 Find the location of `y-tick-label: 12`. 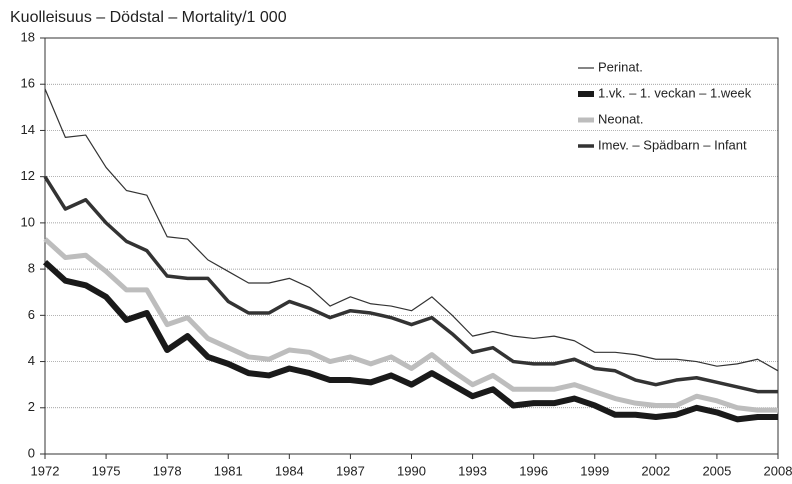

y-tick-label: 12 is located at coordinates (28, 175).